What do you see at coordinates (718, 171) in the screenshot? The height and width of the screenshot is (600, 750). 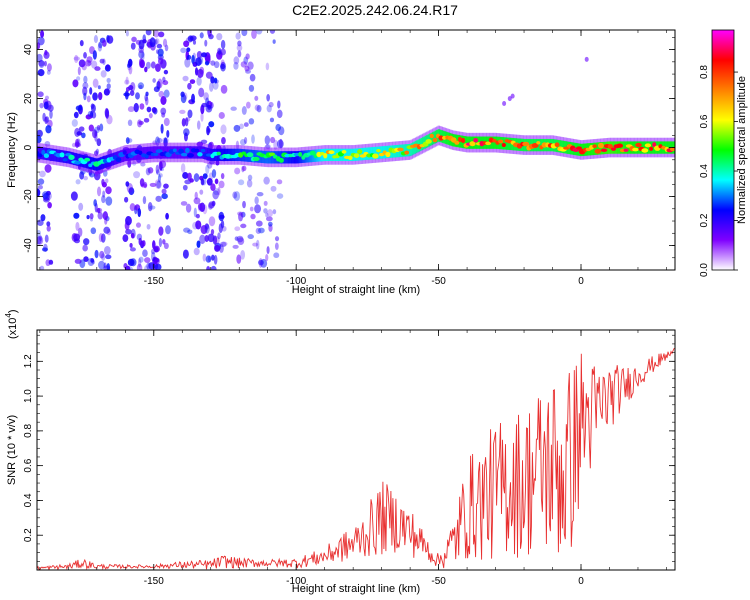 I see `colorbar-ticks: 0.0 0.2 0.4 0.6 0.8` at bounding box center [718, 171].